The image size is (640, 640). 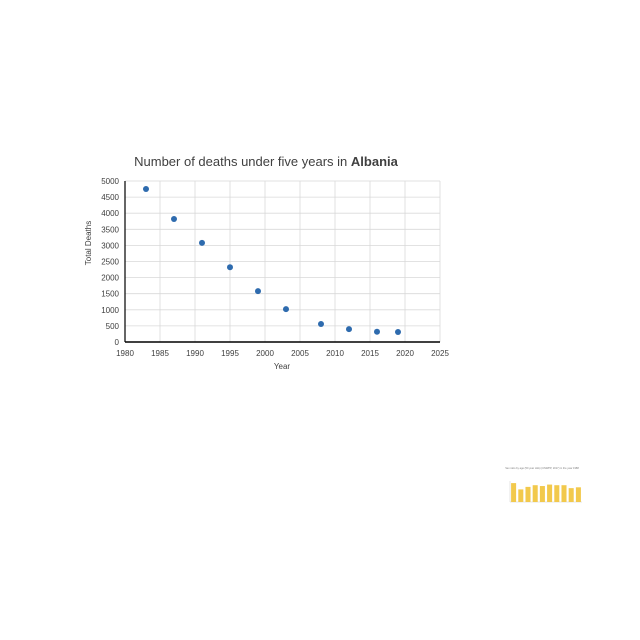 What do you see at coordinates (440, 353) in the screenshot?
I see `x-tick-label: 2025` at bounding box center [440, 353].